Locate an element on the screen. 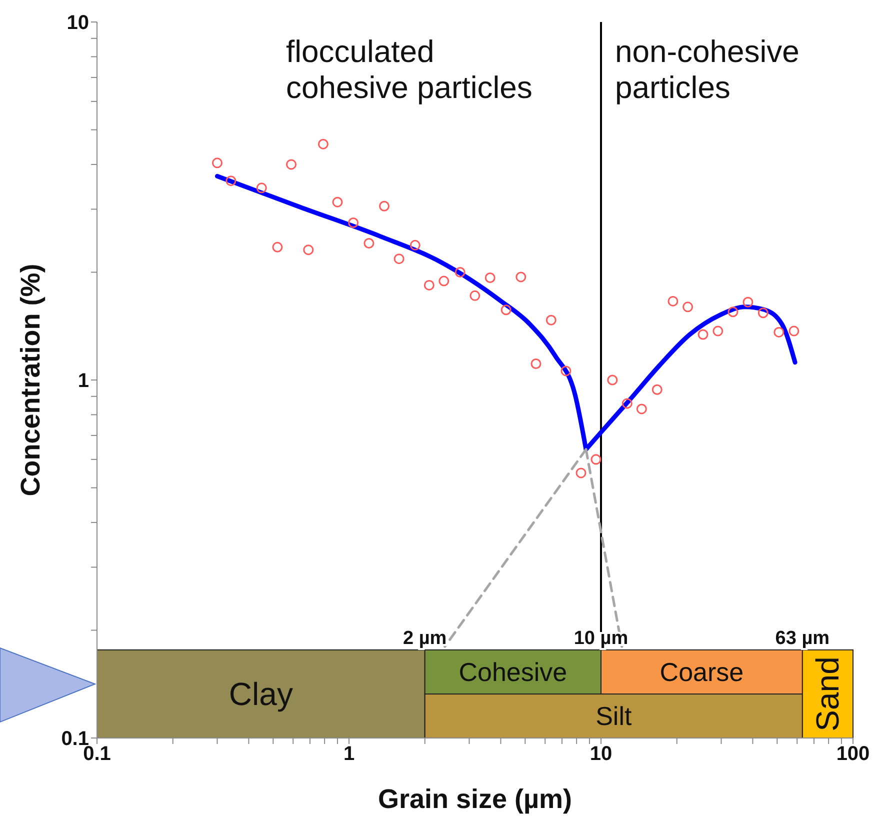 The image size is (895, 826). band-label: Sand is located at coordinates (828, 694).